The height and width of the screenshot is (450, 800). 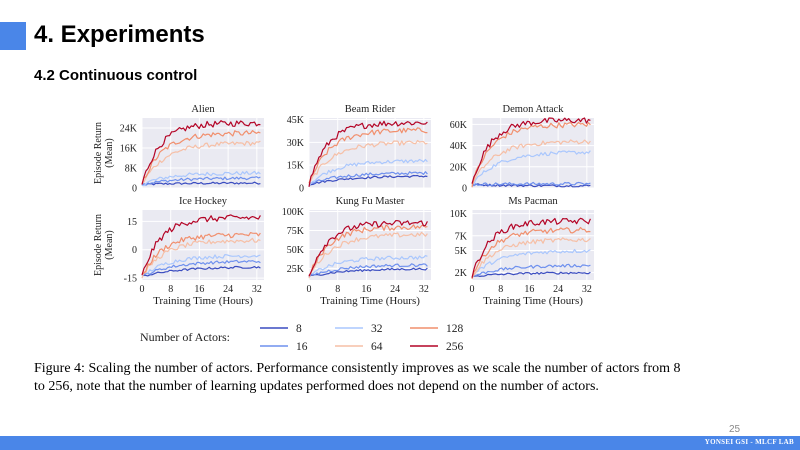 I want to click on y-tick-label: 50K, so click(x=296, y=250).